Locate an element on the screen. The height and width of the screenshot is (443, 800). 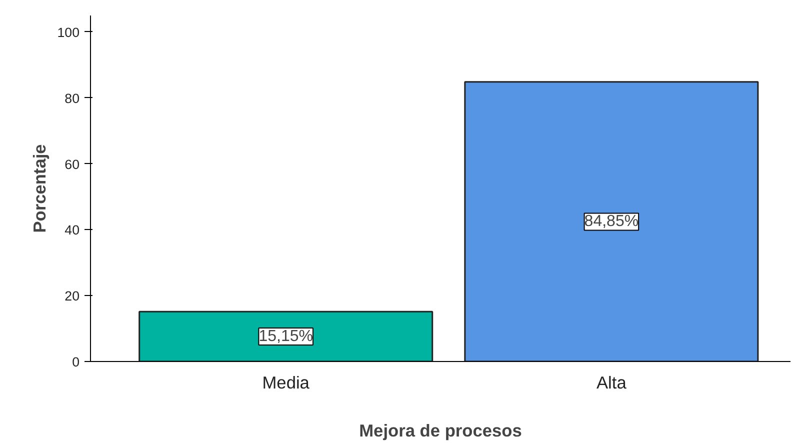
y-tick-label: 80 is located at coordinates (72, 98).